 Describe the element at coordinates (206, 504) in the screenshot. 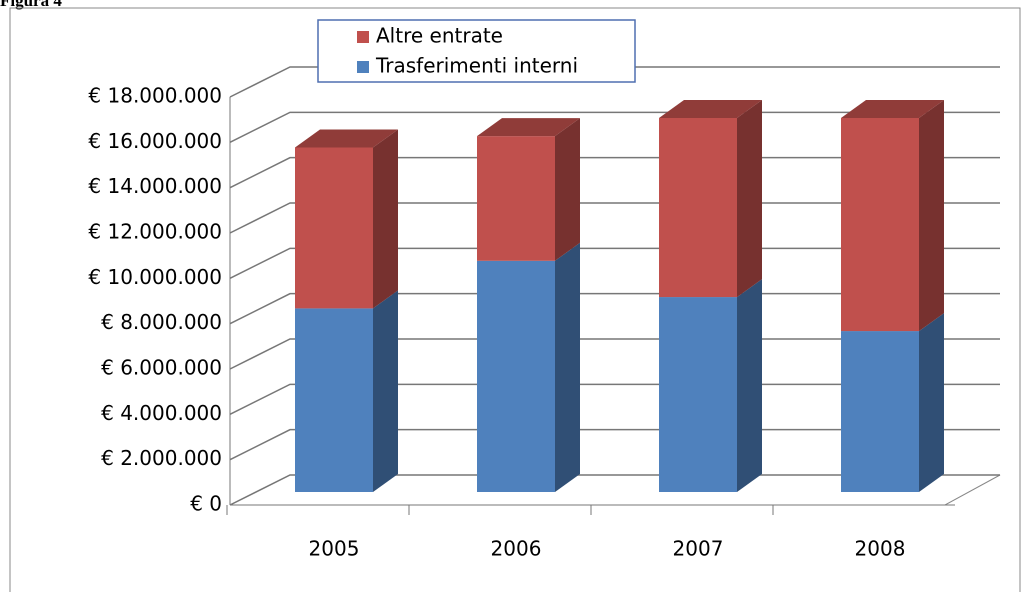

I see `y-tick-label: € 0` at that location.